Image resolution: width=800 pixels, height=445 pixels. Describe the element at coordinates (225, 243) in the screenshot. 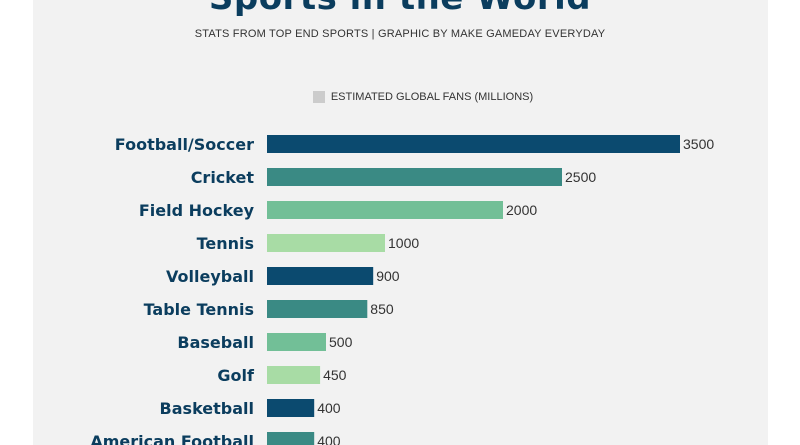

I see `category-label: Tennis` at that location.